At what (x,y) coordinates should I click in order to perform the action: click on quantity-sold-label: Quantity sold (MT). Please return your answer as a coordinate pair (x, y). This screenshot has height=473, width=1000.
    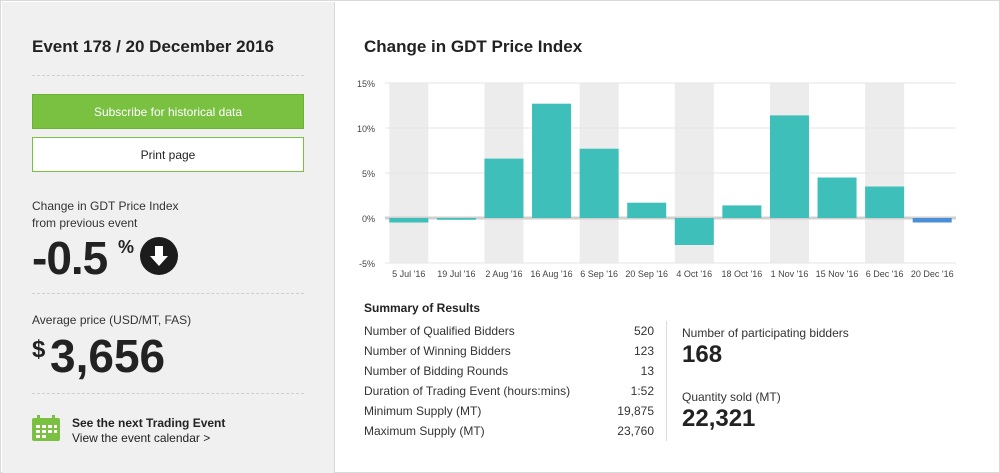
    Looking at the image, I should click on (731, 397).